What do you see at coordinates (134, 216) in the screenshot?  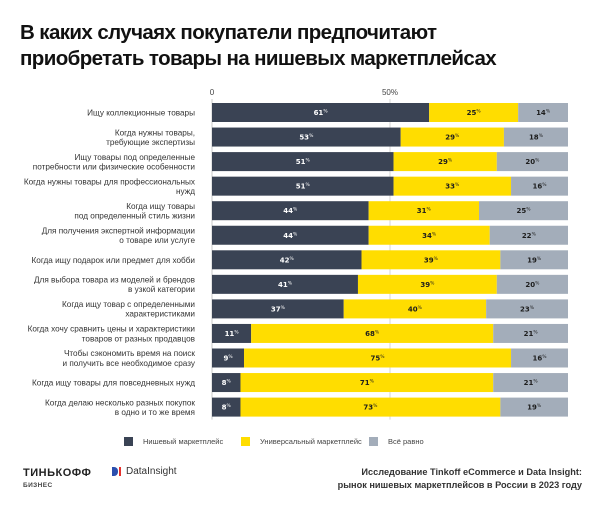 I see `category-label: под определенный стиль жизни` at bounding box center [134, 216].